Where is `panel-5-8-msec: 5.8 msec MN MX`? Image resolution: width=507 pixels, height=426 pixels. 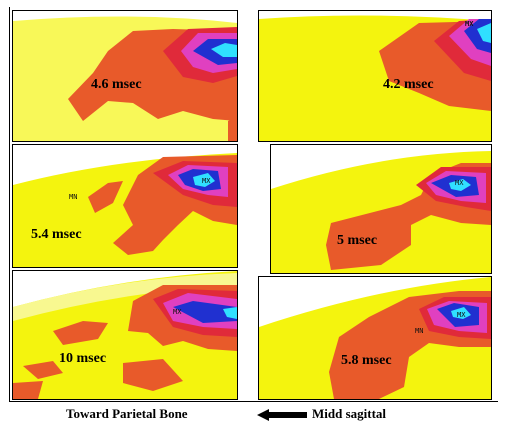
panel-5-8-msec: 5.8 msec MN MX is located at coordinates (375, 338).